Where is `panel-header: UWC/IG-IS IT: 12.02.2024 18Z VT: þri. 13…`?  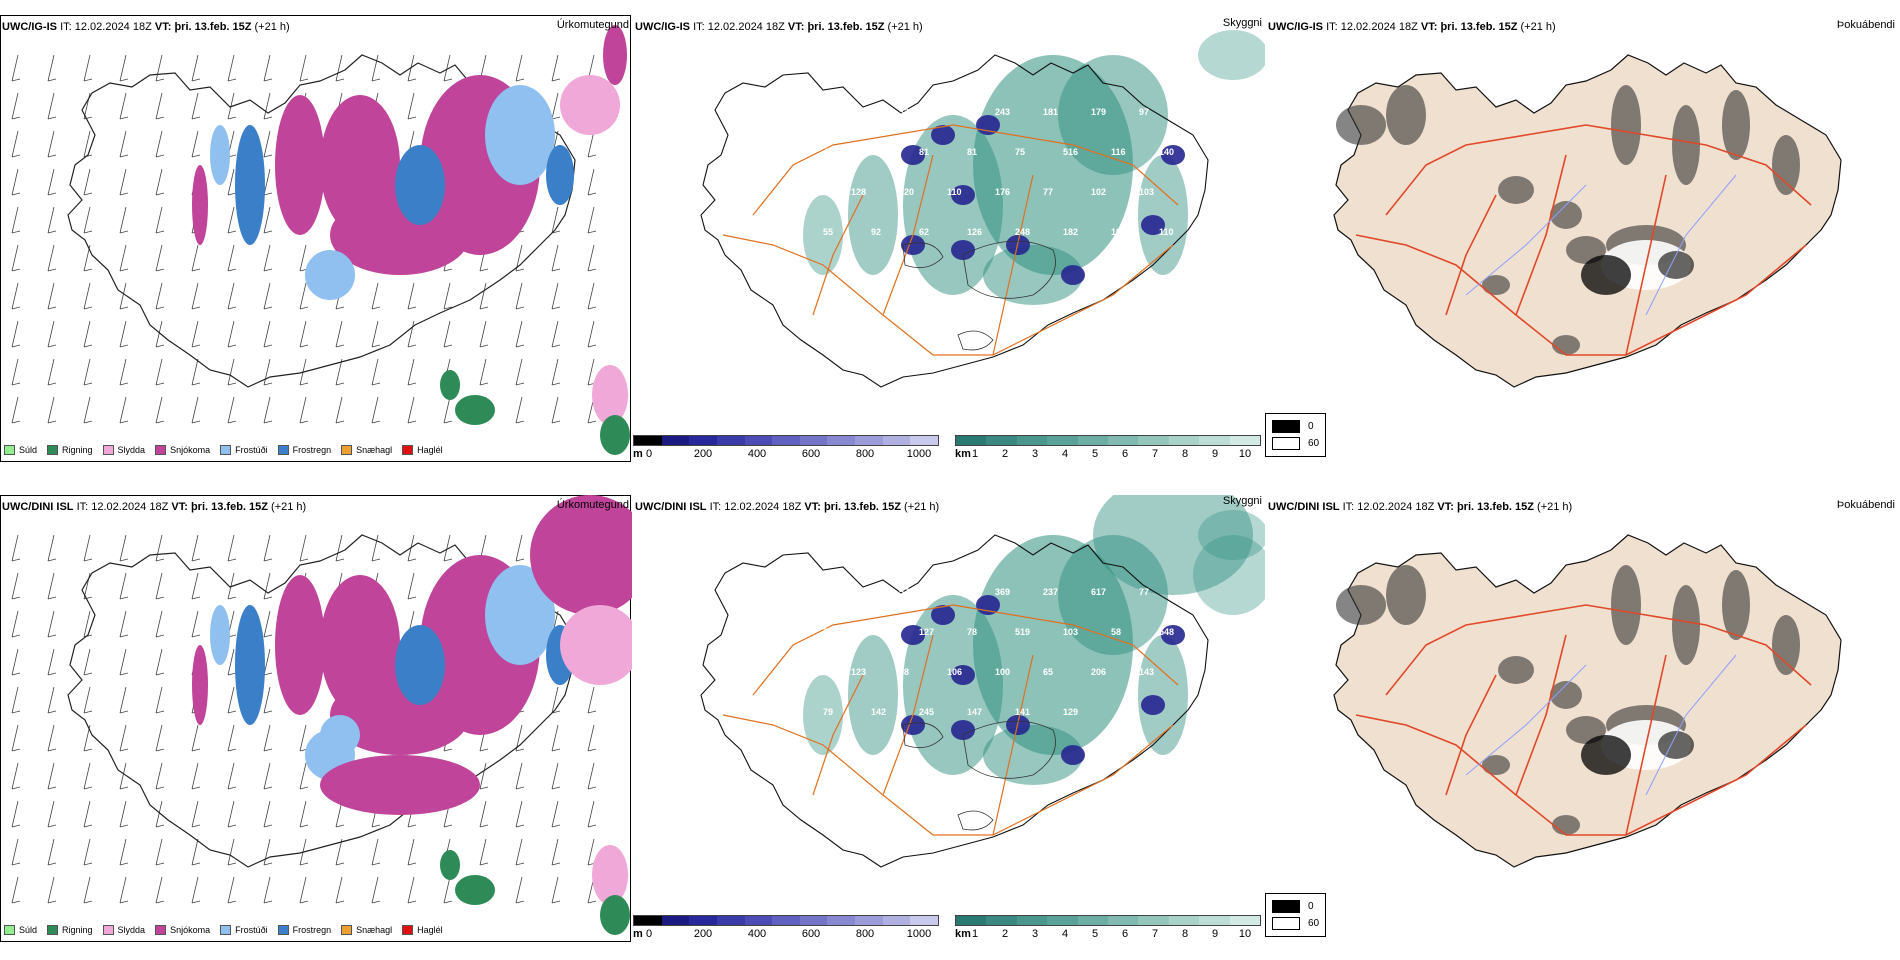
panel-header: UWC/IG-IS IT: 12.02.2024 18Z VT: þri. 13… is located at coordinates (1412, 27).